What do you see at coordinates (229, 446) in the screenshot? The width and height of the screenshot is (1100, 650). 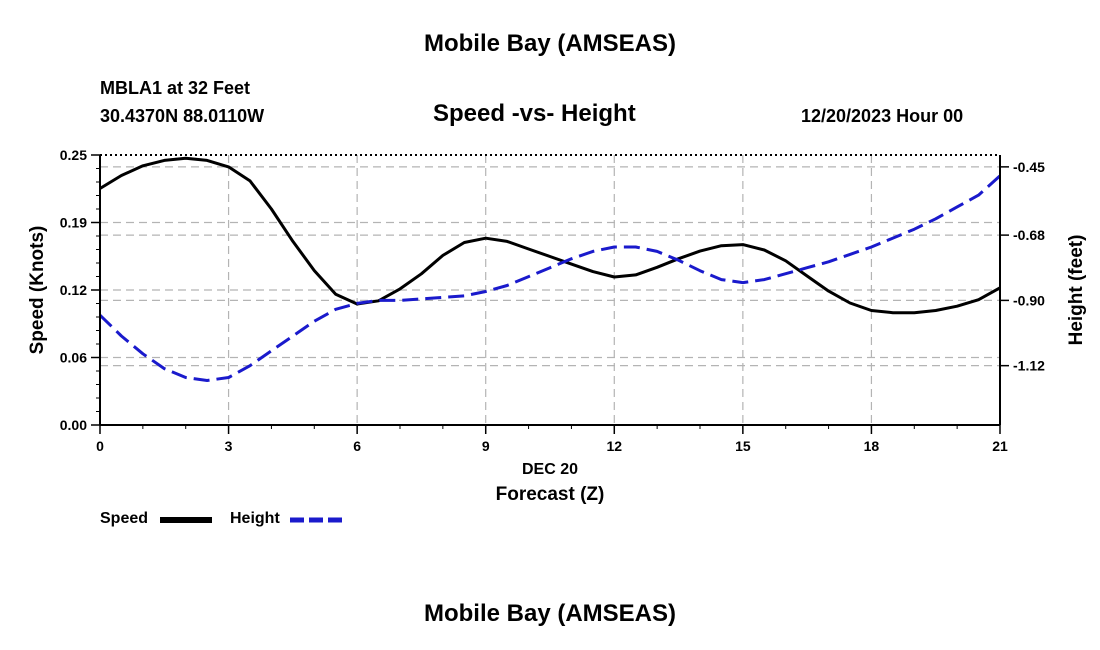 I see `tick-label-bottom: 3` at bounding box center [229, 446].